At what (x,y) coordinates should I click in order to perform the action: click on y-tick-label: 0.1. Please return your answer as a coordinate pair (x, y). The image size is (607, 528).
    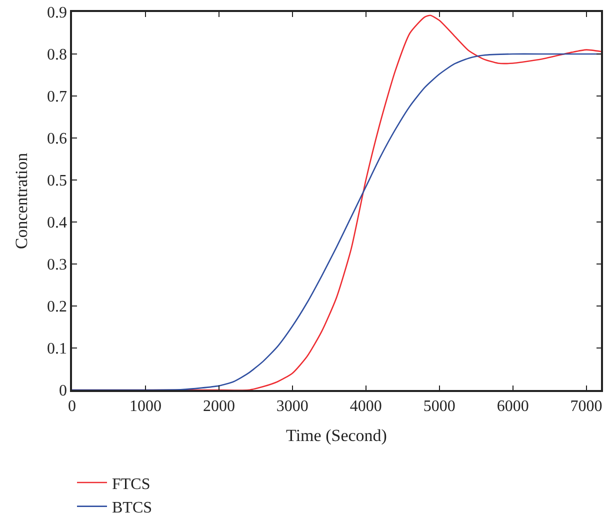
    Looking at the image, I should click on (57, 349).